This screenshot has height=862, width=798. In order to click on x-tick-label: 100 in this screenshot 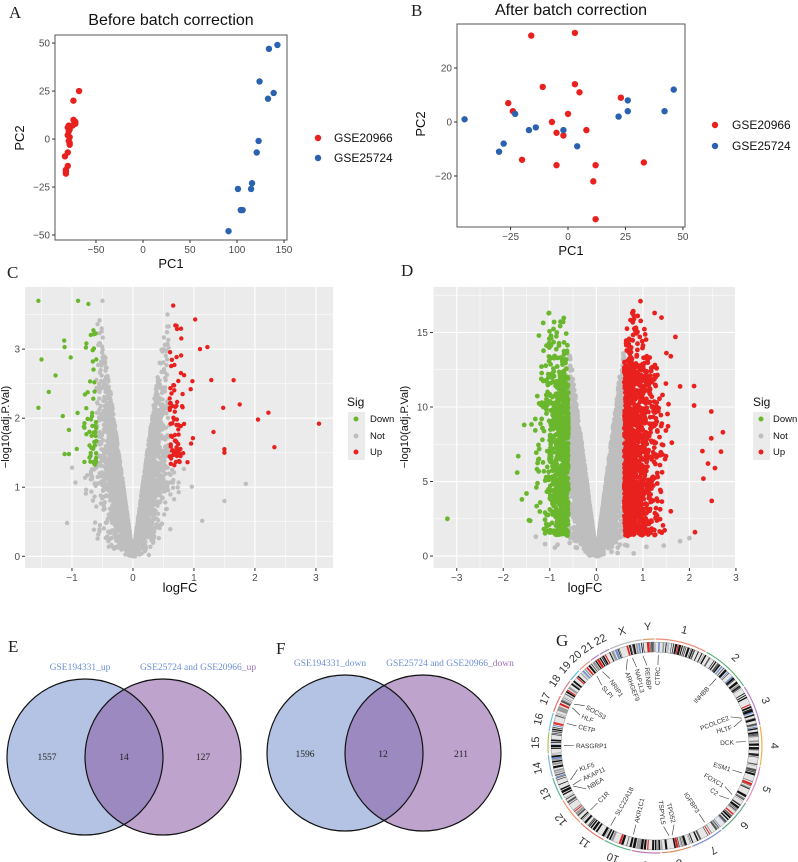, I will do `click(237, 250)`.